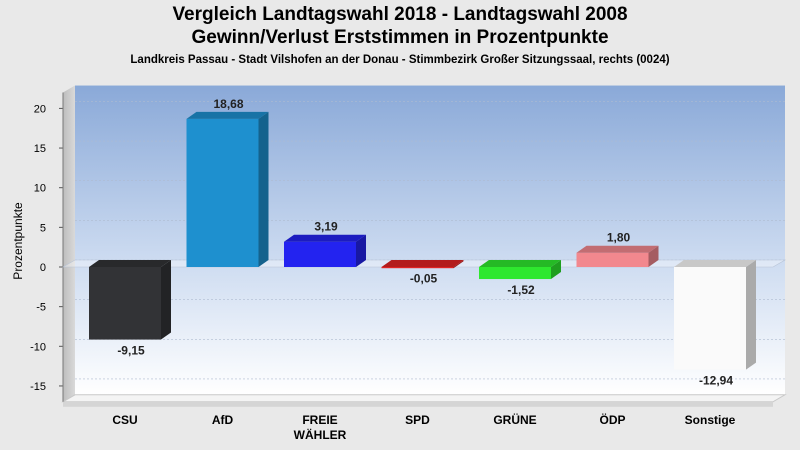 The image size is (800, 450). What do you see at coordinates (131, 351) in the screenshot?
I see `value-label: -9,15` at bounding box center [131, 351].